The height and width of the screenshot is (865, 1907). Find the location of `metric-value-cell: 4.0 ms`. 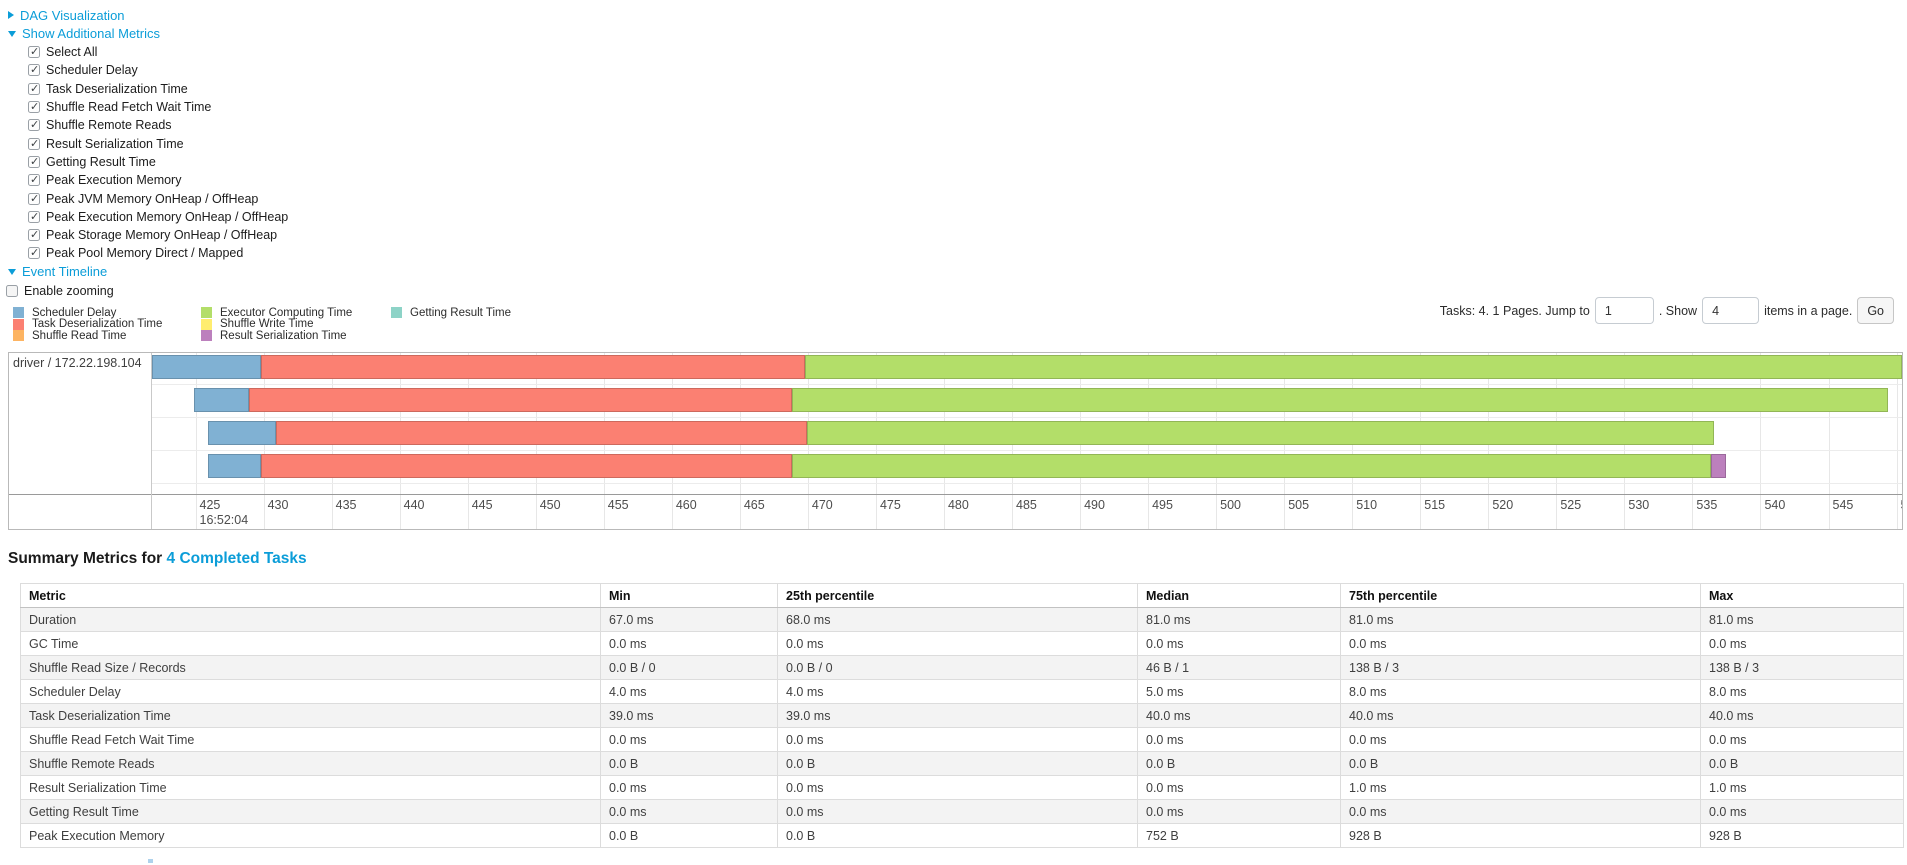

metric-value-cell: 4.0 ms is located at coordinates (957, 691).